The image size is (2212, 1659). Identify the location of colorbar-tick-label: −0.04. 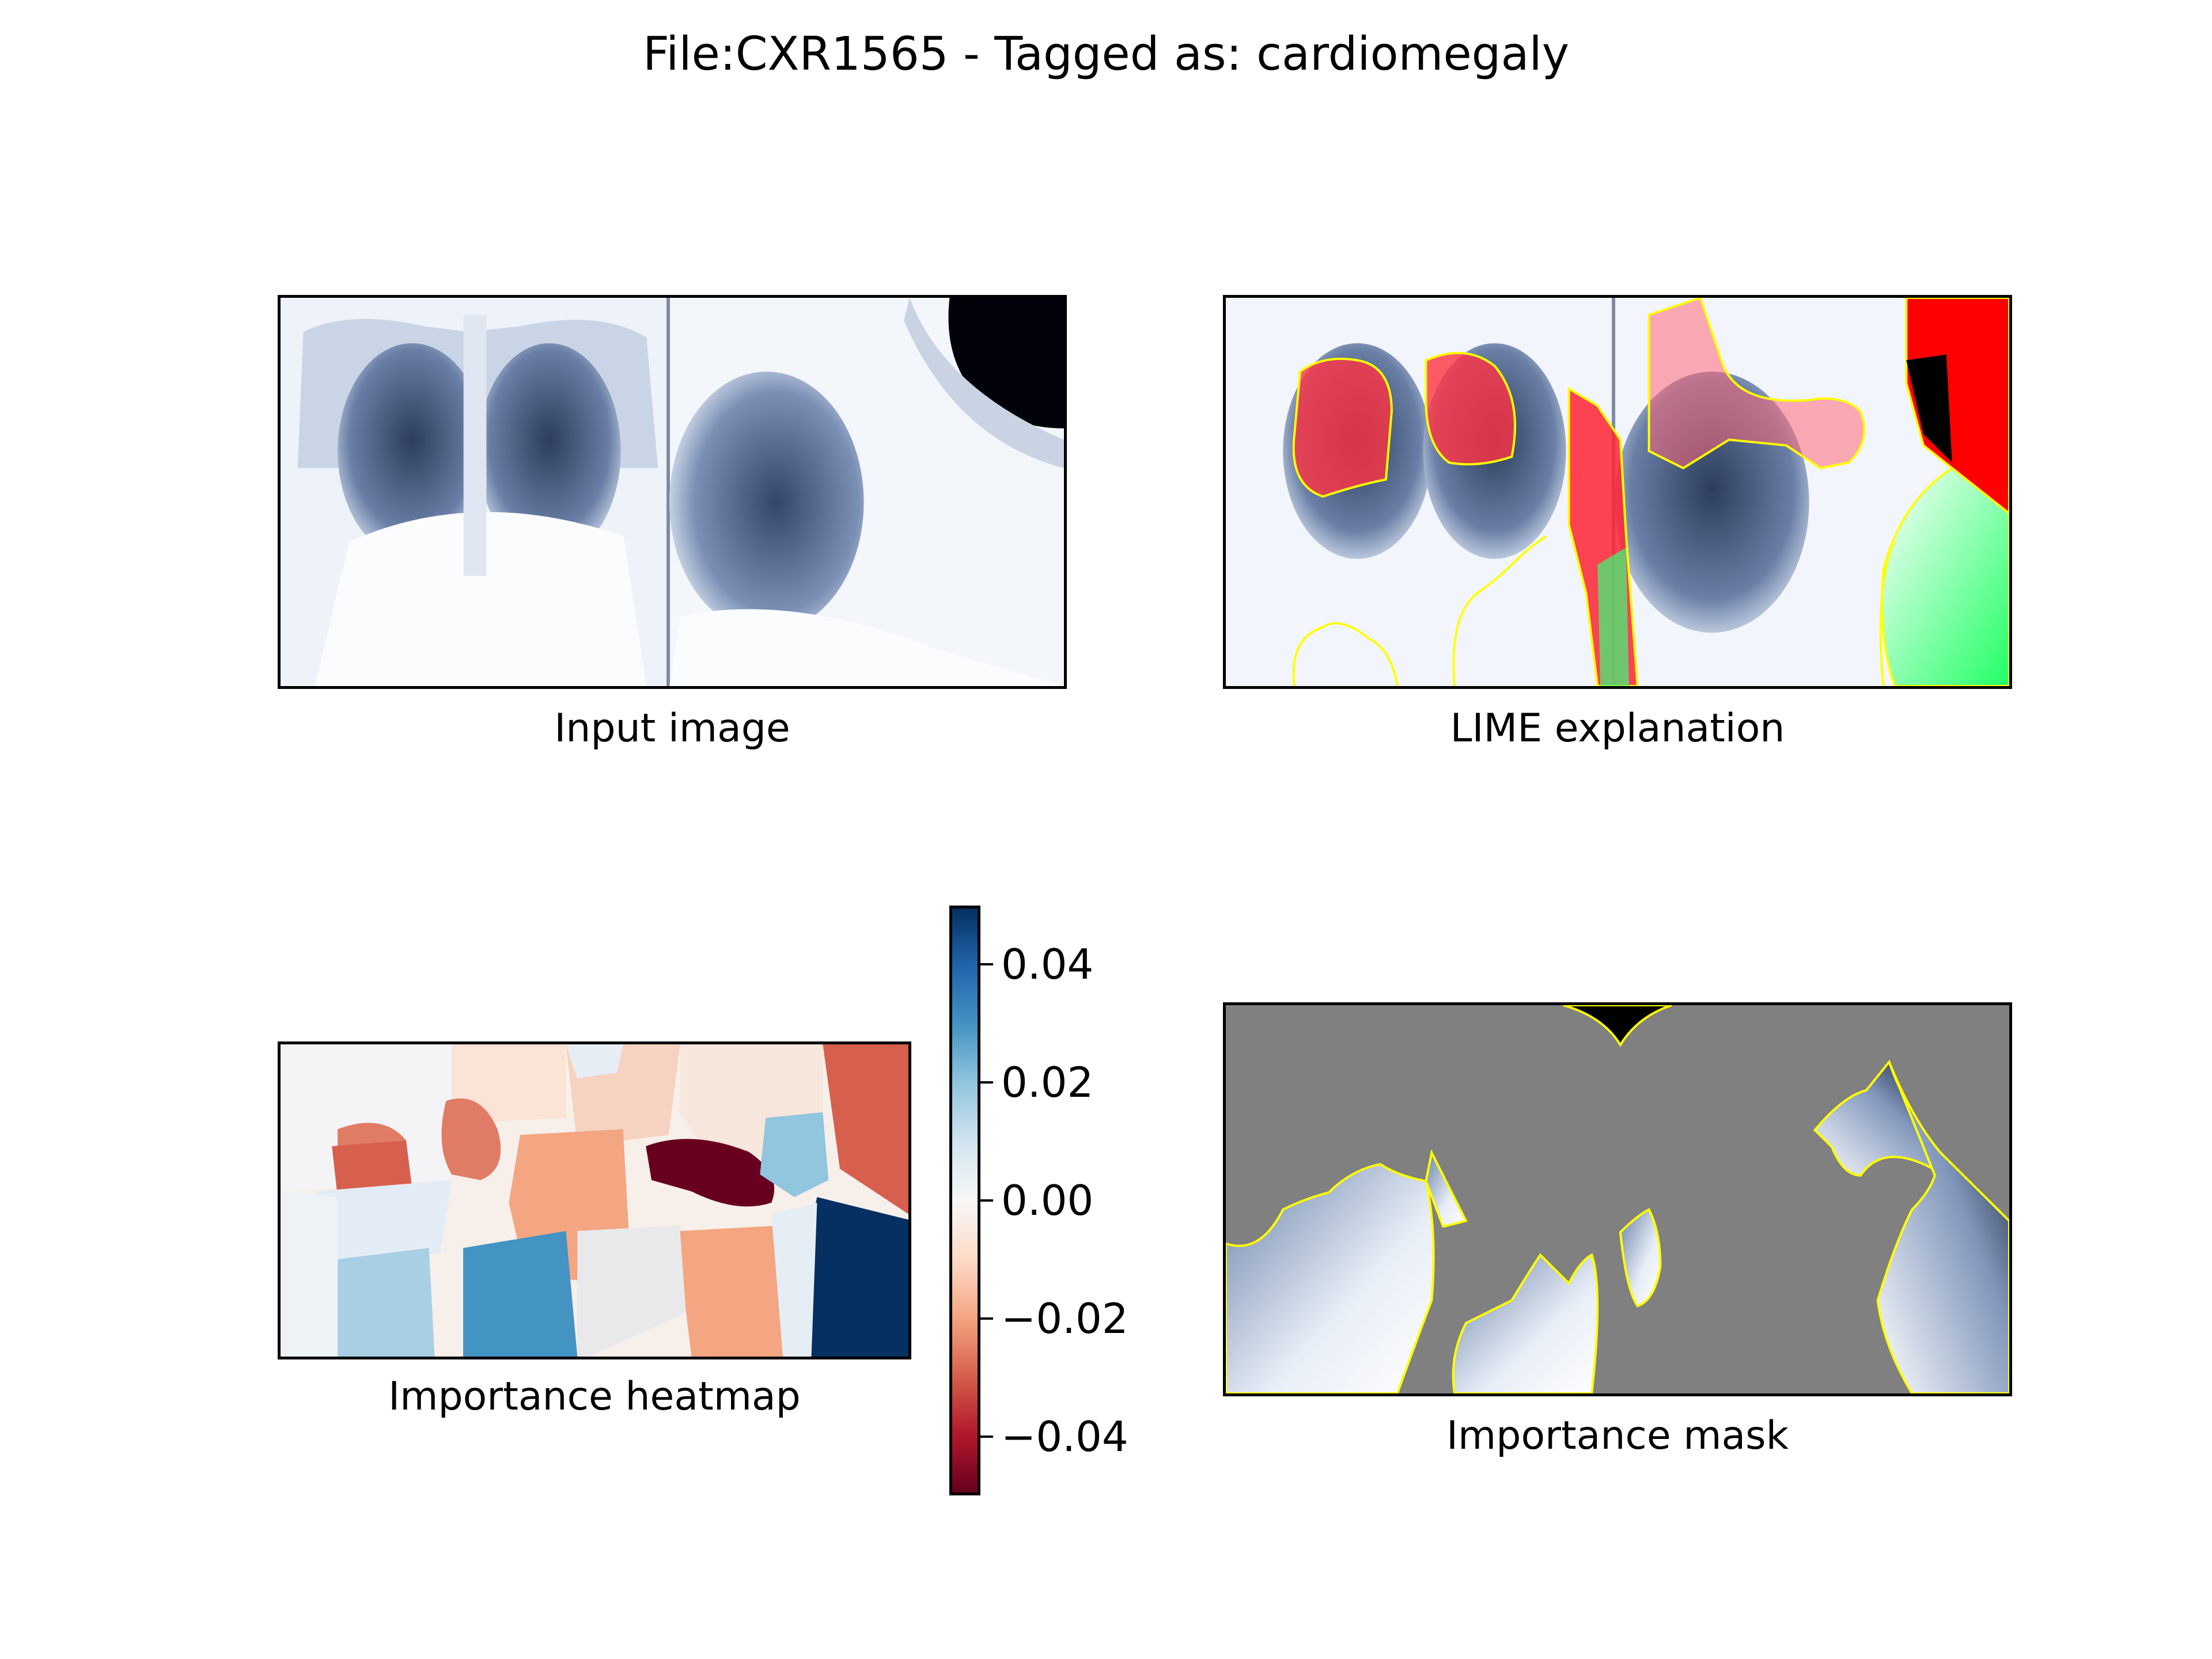
(1064, 1436).